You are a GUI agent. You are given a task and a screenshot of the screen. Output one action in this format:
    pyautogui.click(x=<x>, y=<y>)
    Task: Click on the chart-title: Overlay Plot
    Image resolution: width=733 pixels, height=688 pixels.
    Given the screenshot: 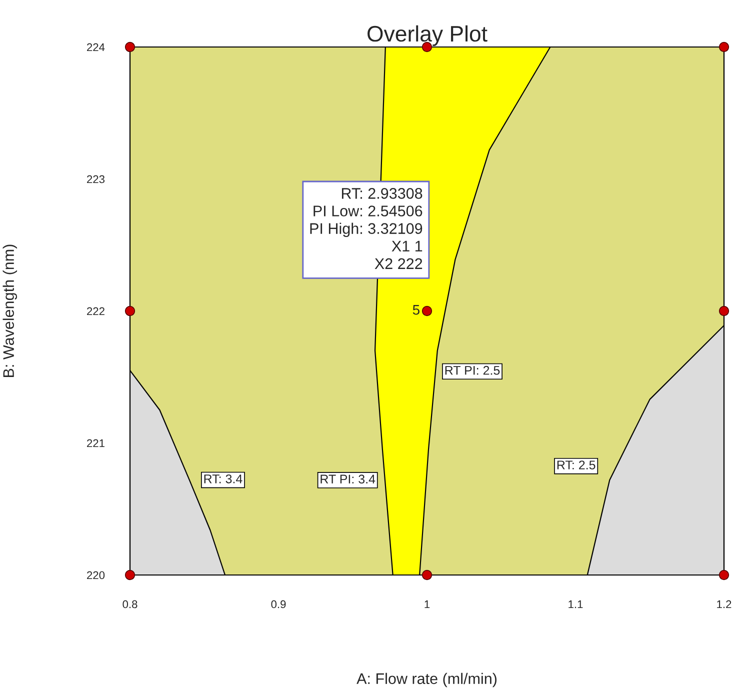 What is the action you would take?
    pyautogui.click(x=428, y=35)
    